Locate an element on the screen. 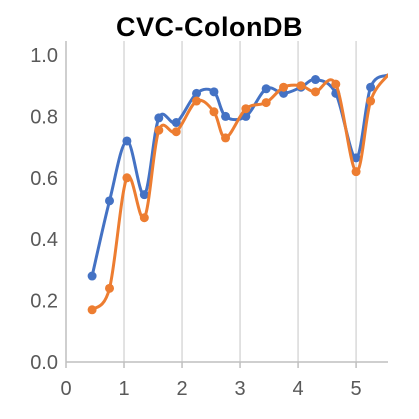 The image size is (419, 419). y-tick-label: 0.8 is located at coordinates (44, 117).